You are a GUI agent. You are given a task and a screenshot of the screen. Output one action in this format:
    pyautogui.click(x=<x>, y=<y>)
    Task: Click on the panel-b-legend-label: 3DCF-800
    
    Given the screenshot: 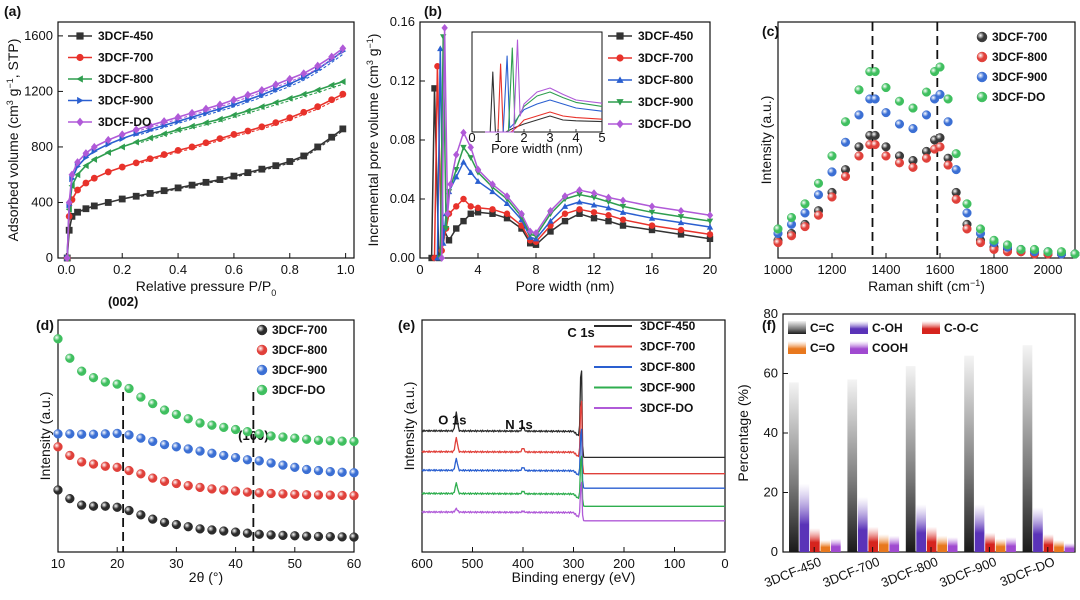 What is the action you would take?
    pyautogui.click(x=666, y=80)
    